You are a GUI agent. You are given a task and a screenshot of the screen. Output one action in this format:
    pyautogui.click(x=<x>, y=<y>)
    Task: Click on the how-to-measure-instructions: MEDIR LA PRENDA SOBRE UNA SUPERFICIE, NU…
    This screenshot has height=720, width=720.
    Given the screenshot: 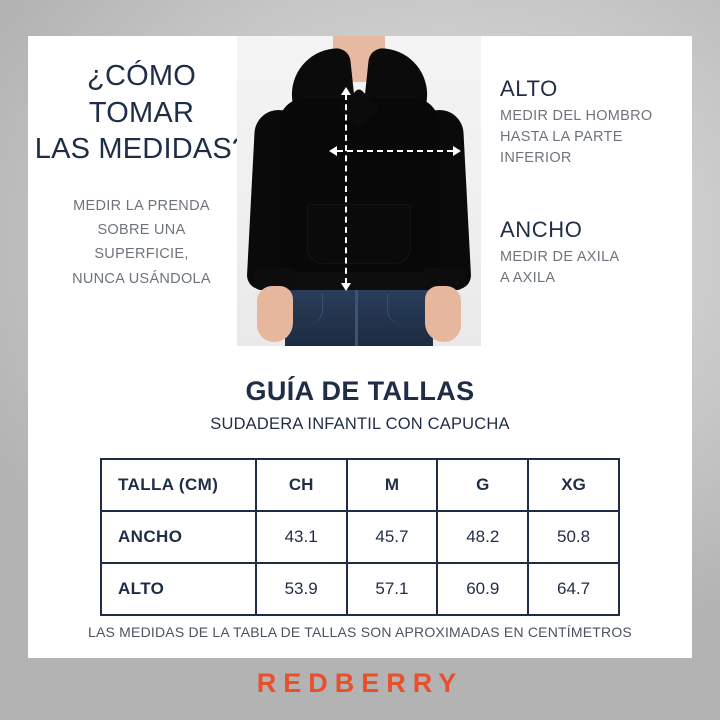 What is the action you would take?
    pyautogui.click(x=141, y=242)
    